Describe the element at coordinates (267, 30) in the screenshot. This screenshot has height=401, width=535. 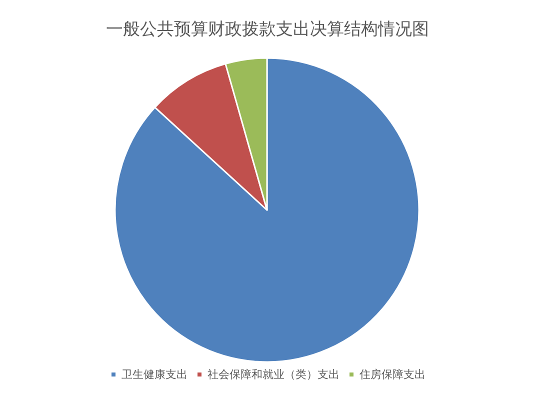
I see `chart-title: 一般公共预算财政拨款支出决算结构情况图` at that location.